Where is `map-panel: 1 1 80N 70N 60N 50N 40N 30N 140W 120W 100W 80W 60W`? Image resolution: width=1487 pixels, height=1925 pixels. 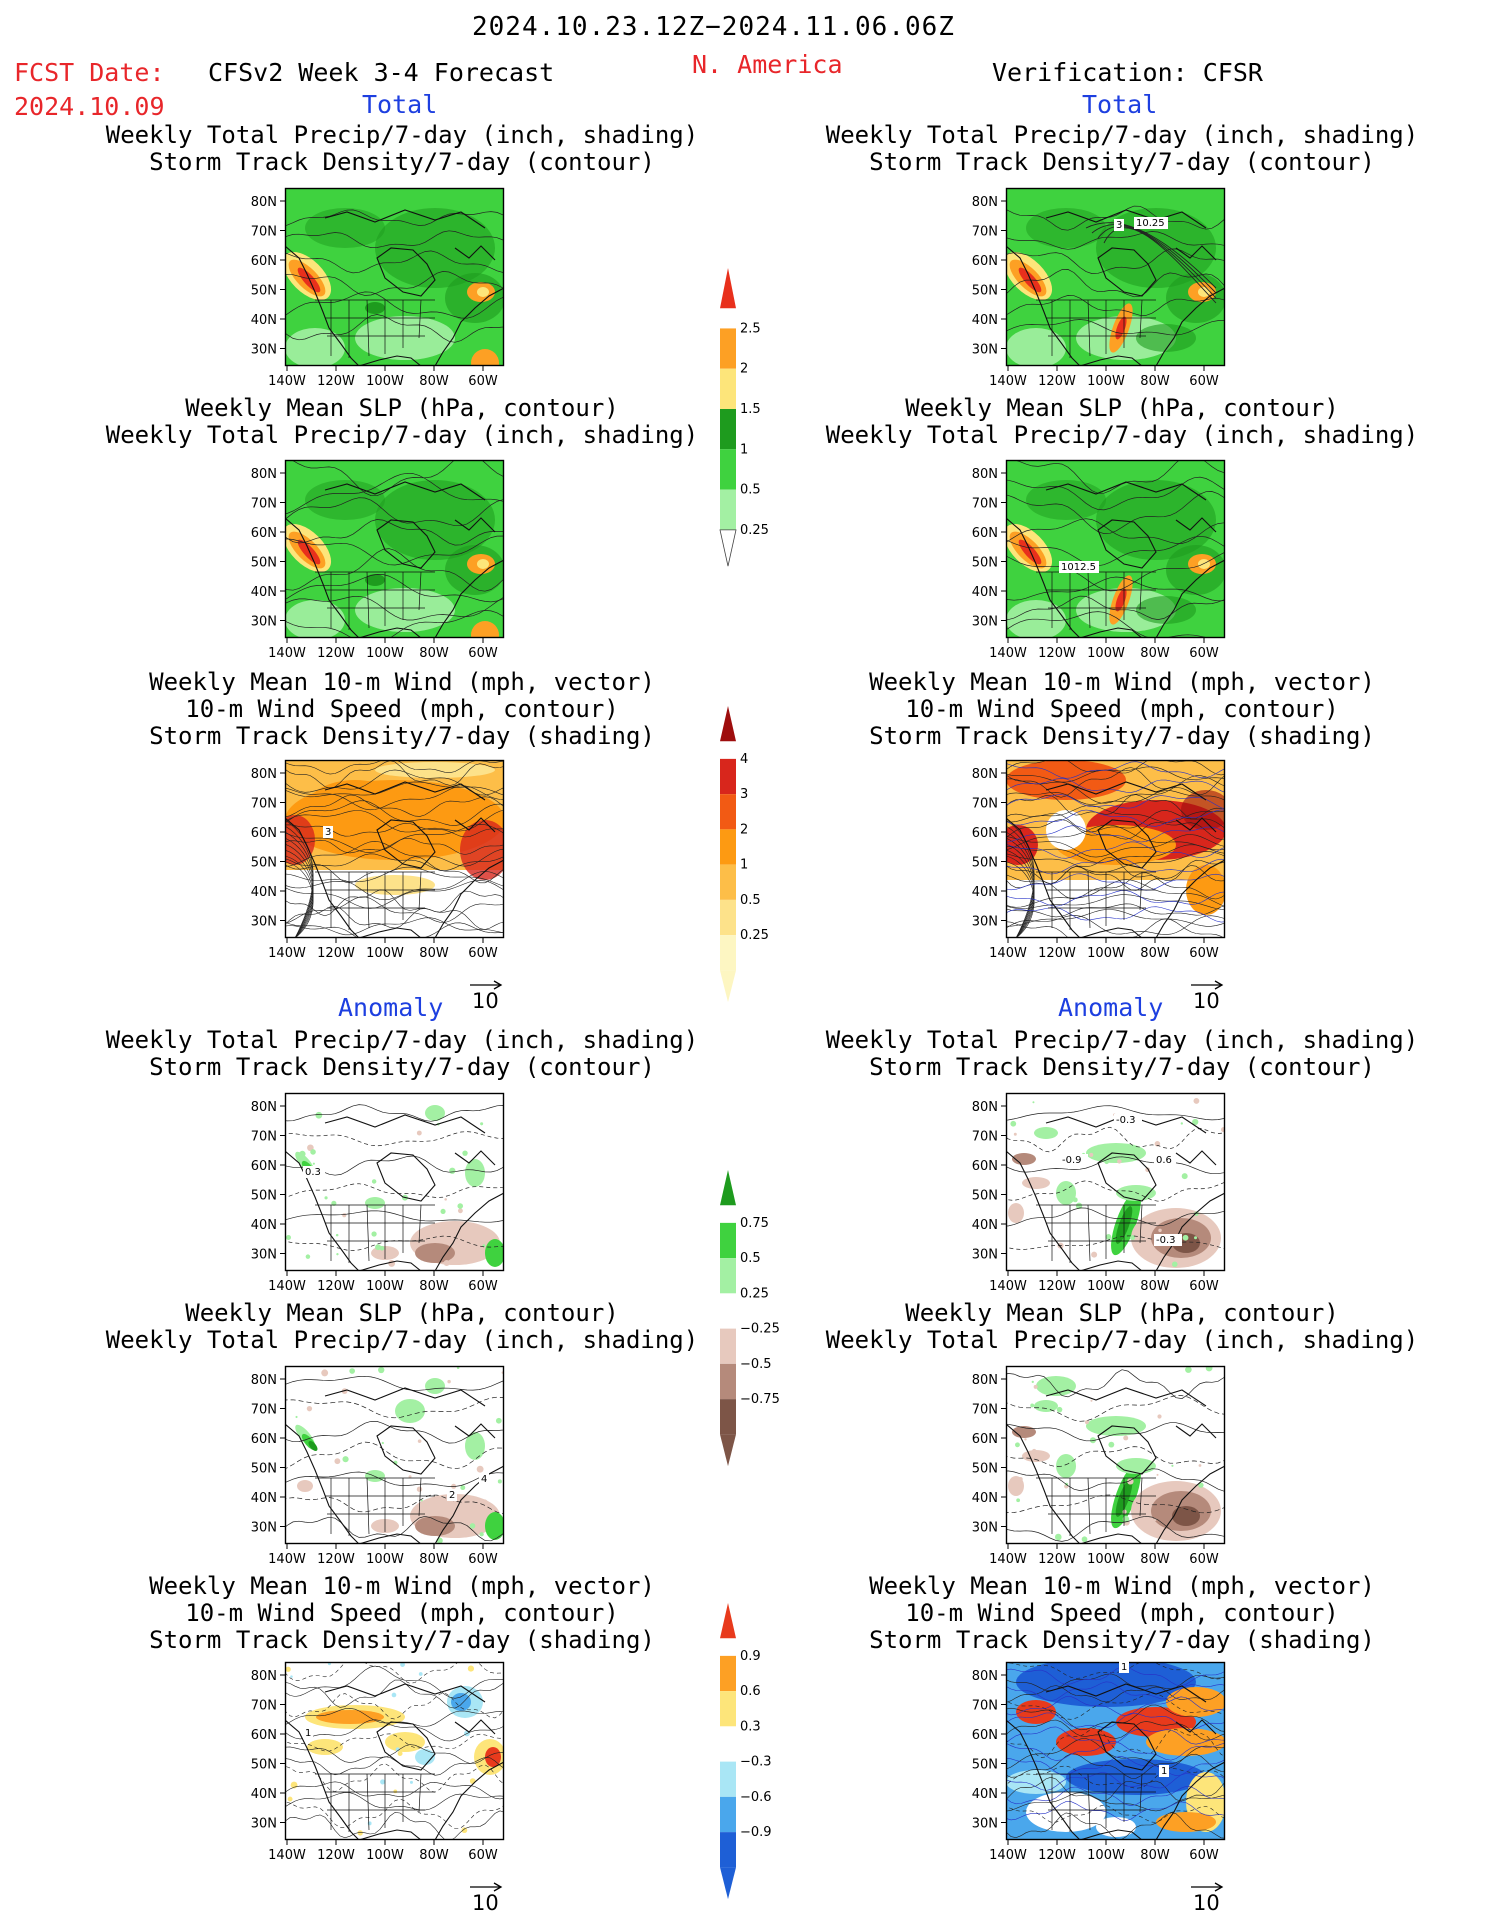
map-panel: 1 1 80N 70N 60N 50N 40N 30N 140W 120W 100W 80W 60W is located at coordinates (1099, 1762).